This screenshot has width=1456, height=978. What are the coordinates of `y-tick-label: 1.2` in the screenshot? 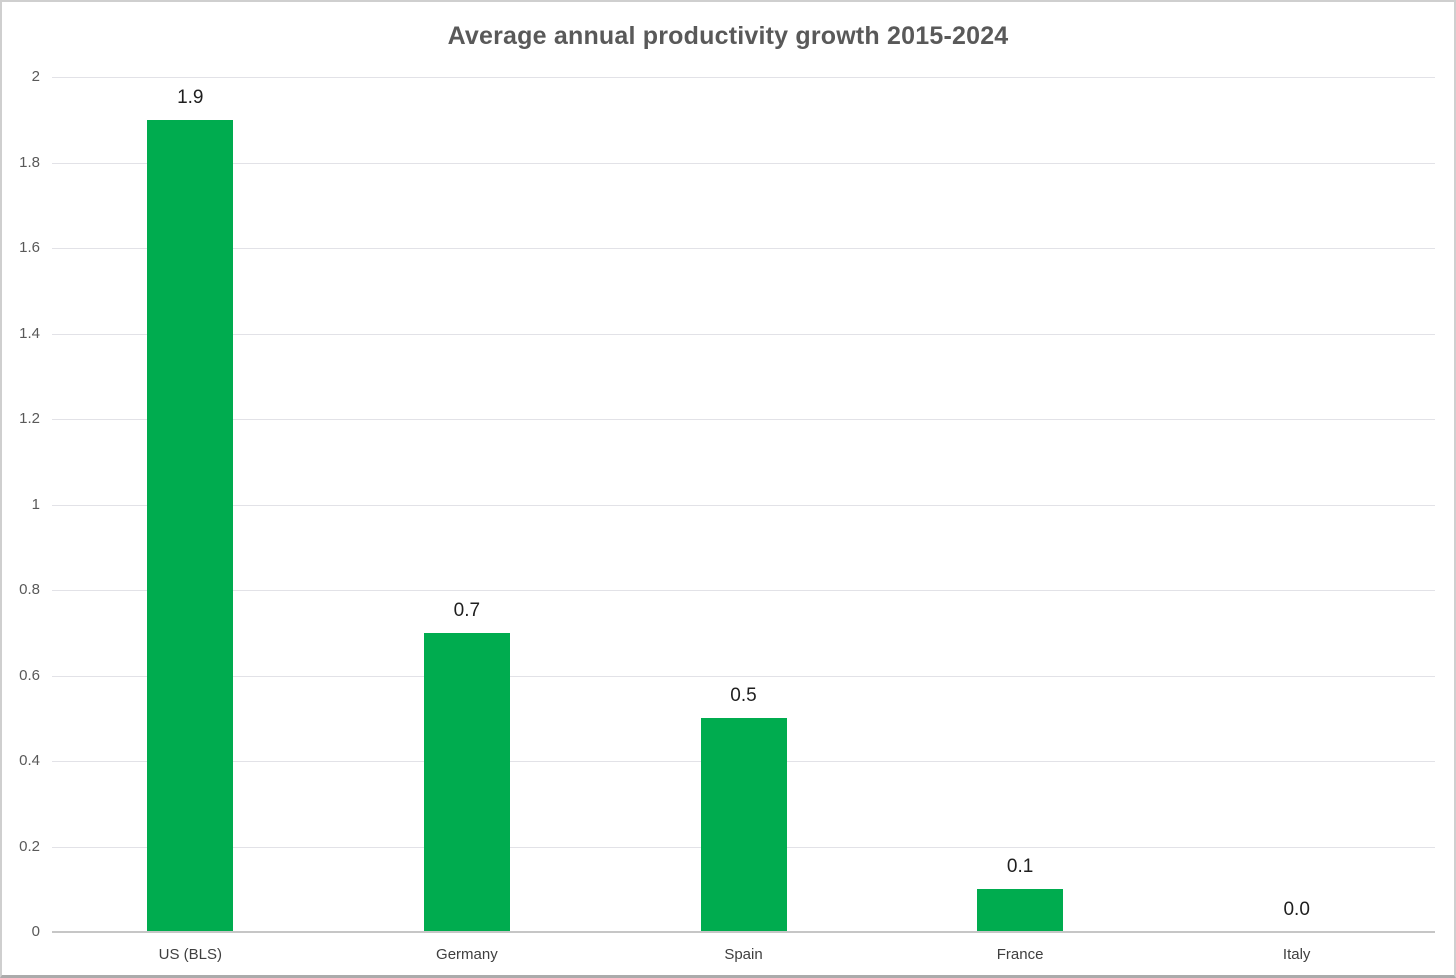 It's located at (29, 418).